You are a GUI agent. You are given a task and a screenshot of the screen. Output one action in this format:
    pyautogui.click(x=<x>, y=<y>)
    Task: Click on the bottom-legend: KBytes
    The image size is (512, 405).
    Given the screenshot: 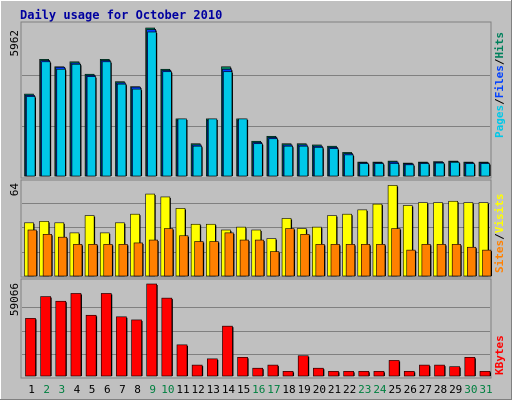 What is the action you would take?
    pyautogui.click(x=499, y=355)
    